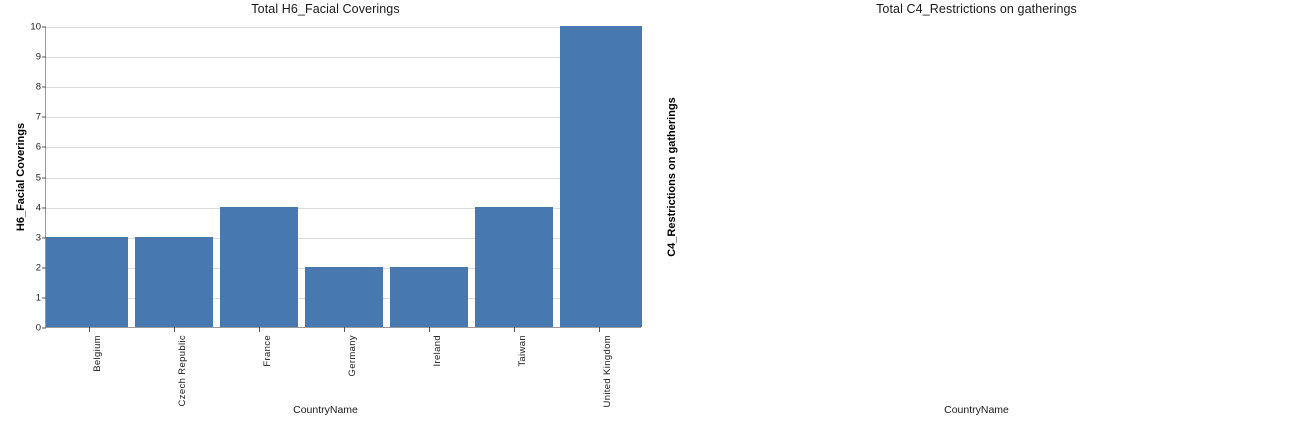 The image size is (1302, 428). I want to click on y-tick-label: 0, so click(38, 328).